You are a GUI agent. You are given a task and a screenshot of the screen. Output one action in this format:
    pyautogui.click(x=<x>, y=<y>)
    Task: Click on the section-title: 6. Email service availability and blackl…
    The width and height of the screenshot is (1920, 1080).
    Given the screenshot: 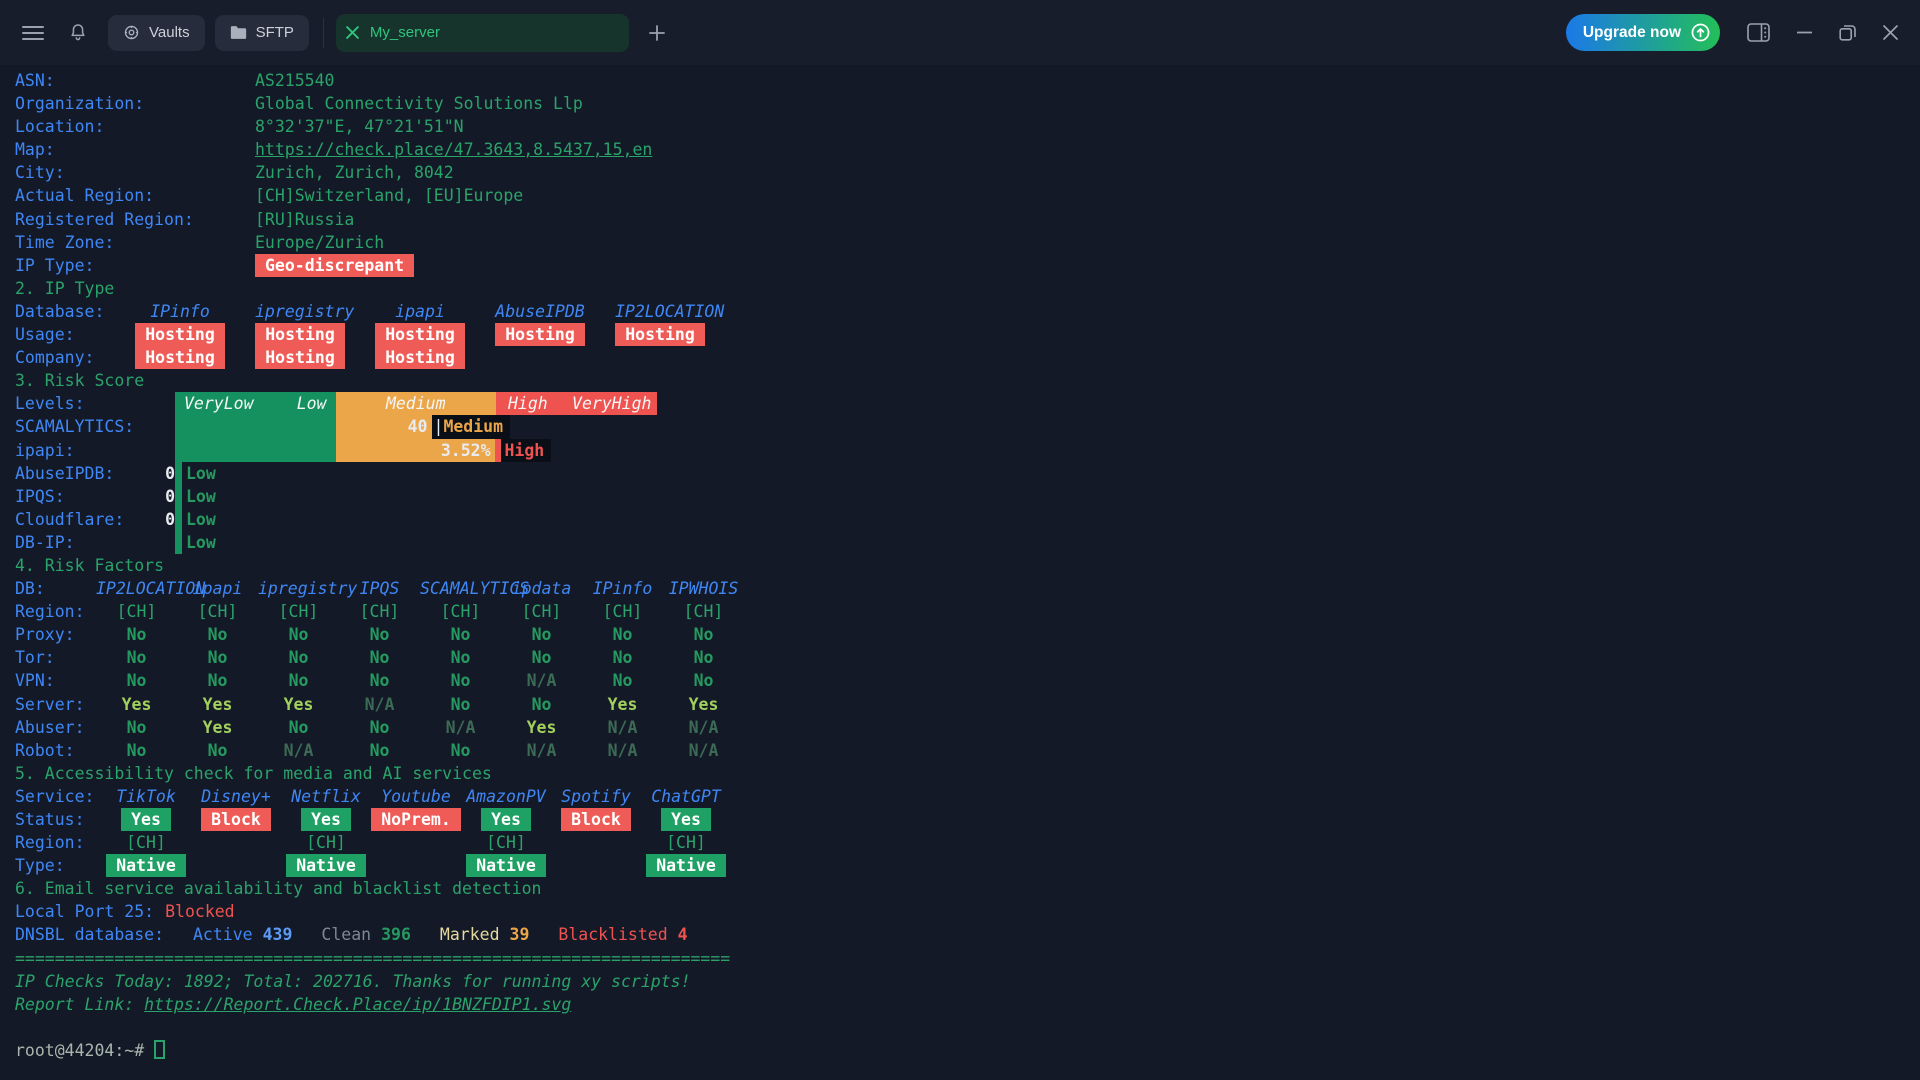 What is the action you would take?
    pyautogui.click(x=278, y=889)
    